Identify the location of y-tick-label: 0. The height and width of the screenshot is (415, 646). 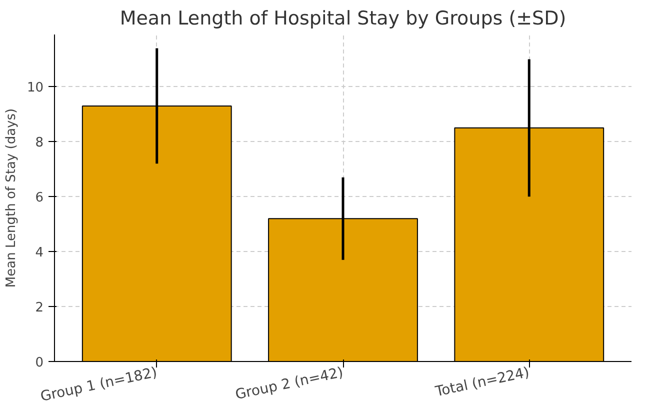
(39, 363).